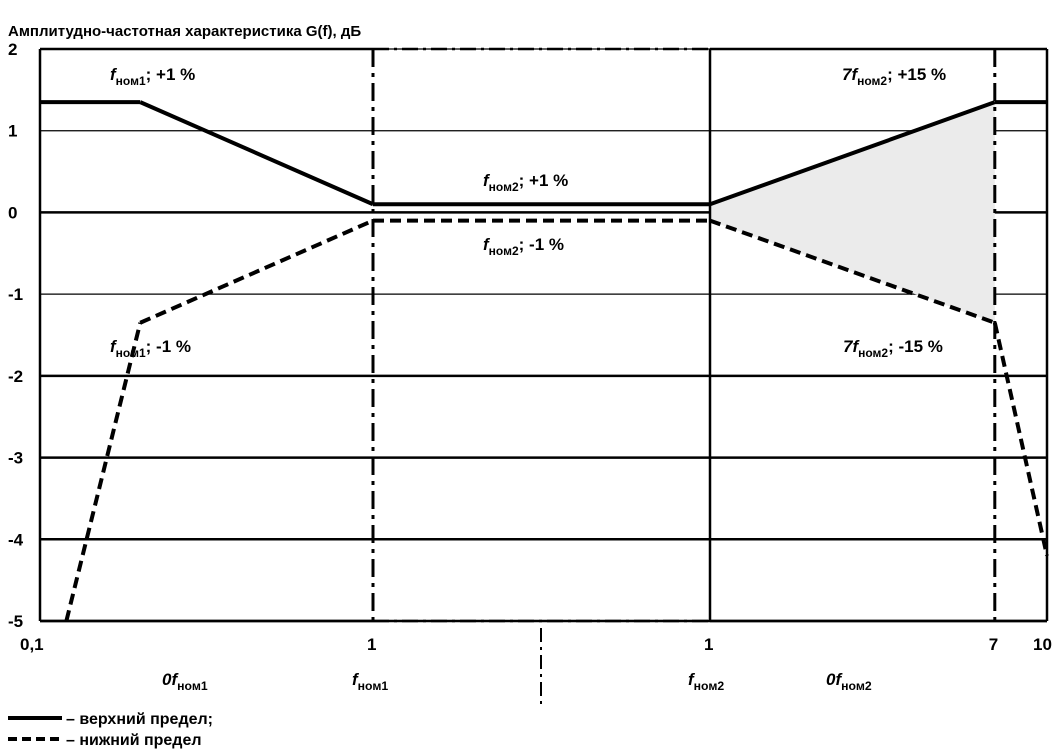 Image resolution: width=1061 pixels, height=751 pixels. What do you see at coordinates (894, 76) in the screenshot?
I see `annotation: 7fном2; +15 %` at bounding box center [894, 76].